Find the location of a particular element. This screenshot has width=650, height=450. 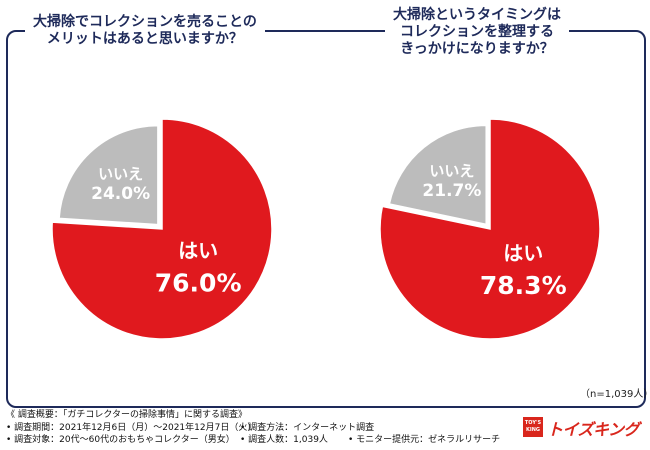

chart-2-slice-no is located at coordinates (437, 175).